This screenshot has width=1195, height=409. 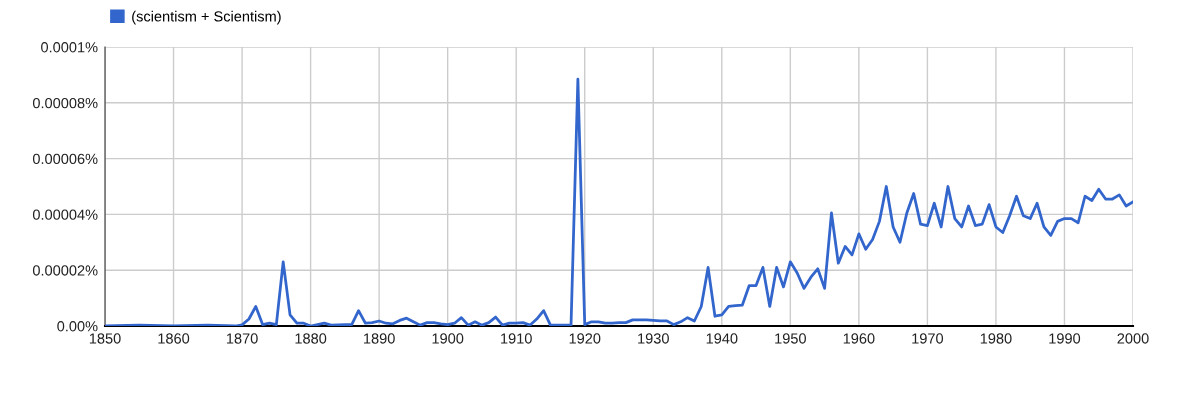 I want to click on x-tick-label: 1960, so click(x=859, y=338).